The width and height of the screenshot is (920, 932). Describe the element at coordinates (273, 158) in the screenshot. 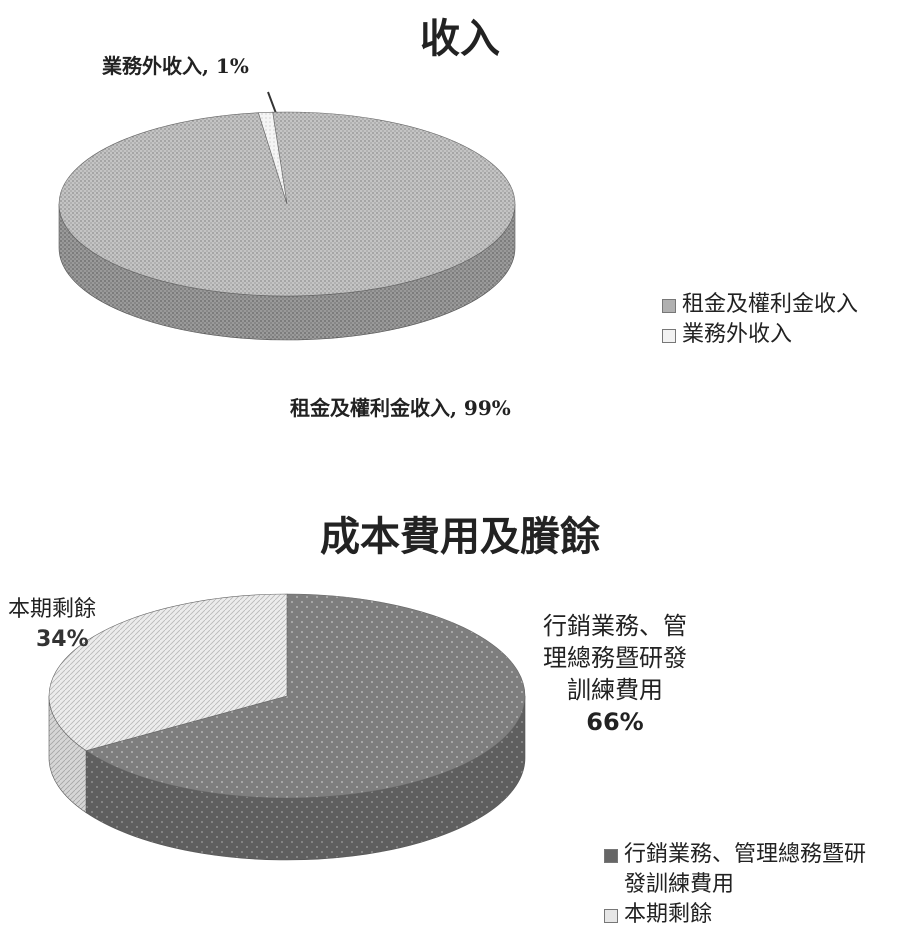

I see `pie-slice-business-income` at that location.